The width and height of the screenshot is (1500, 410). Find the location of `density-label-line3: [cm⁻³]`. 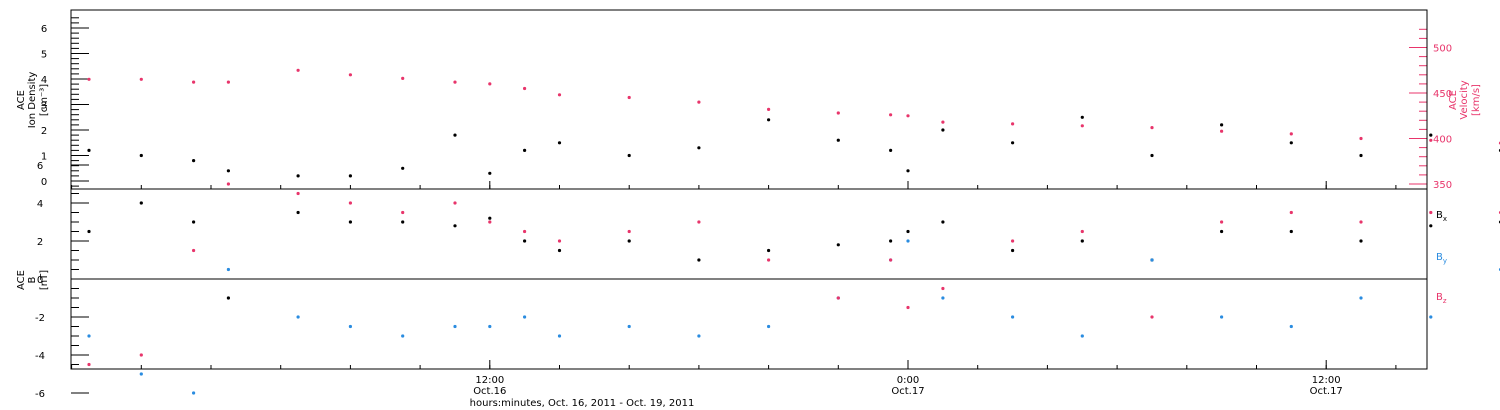

density-label-line3: [cm⁻³] is located at coordinates (44, 100).